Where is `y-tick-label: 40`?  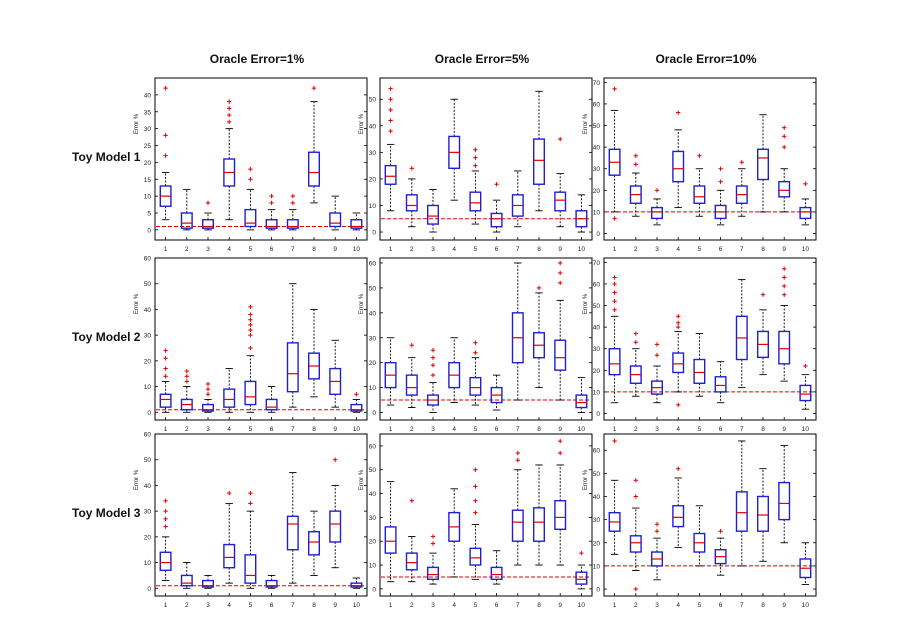
y-tick-label: 40 is located at coordinates (148, 95).